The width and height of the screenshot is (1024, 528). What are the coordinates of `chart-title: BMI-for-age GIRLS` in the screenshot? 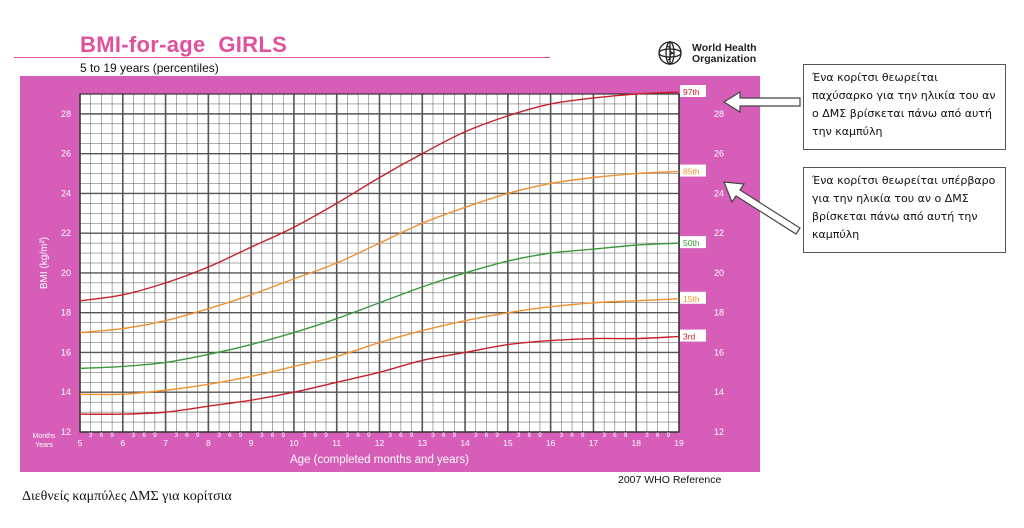 It's located at (184, 44).